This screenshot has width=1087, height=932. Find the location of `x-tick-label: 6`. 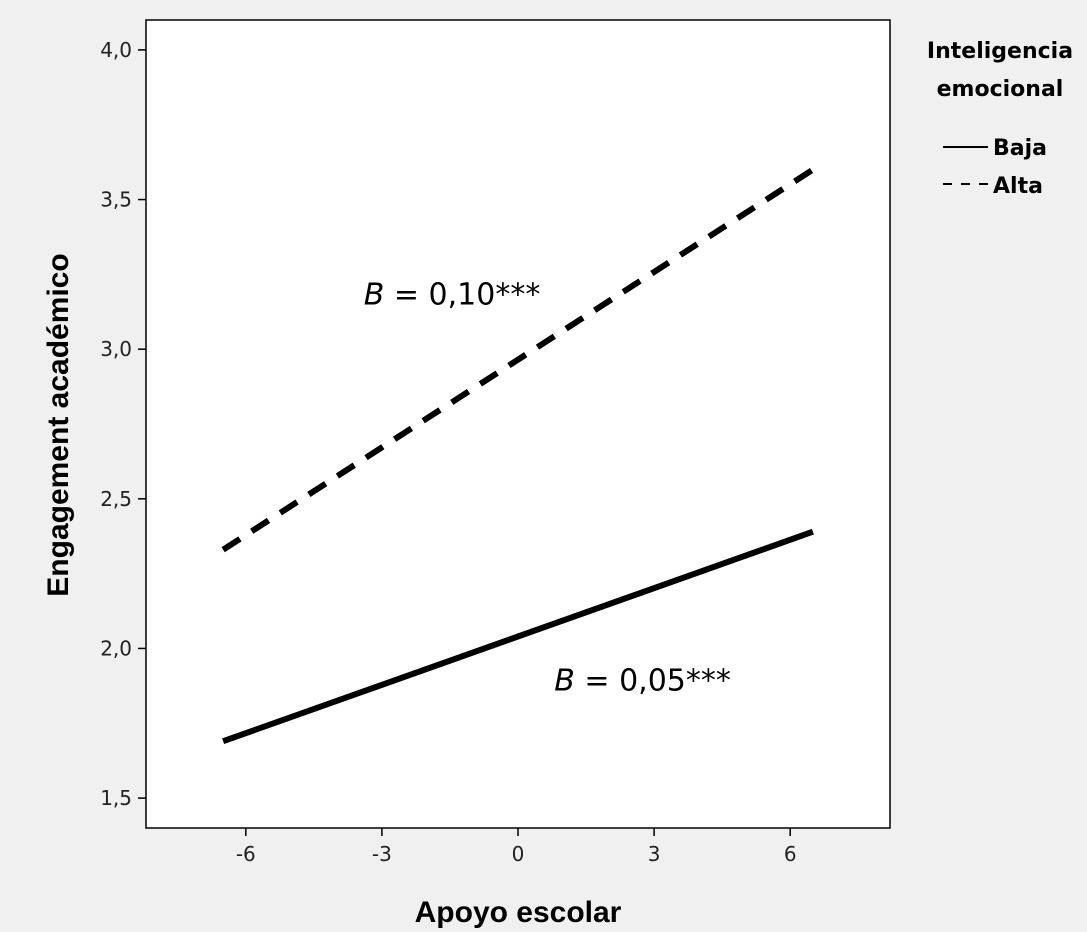

x-tick-label: 6 is located at coordinates (790, 854).